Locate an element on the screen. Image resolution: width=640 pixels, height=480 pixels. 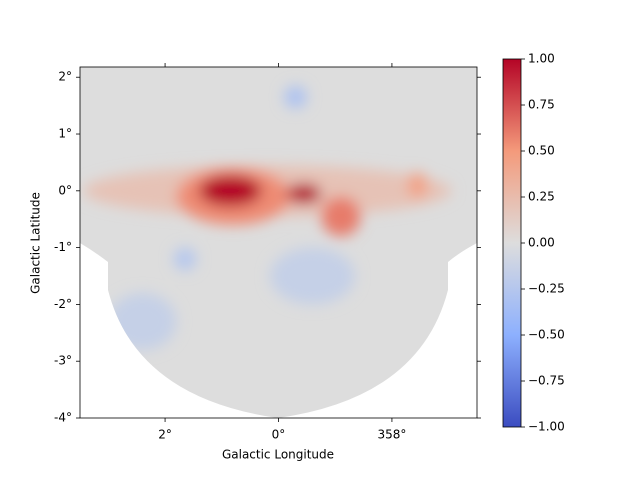
colorbar-tick-label: −0.25 is located at coordinates (546, 289).